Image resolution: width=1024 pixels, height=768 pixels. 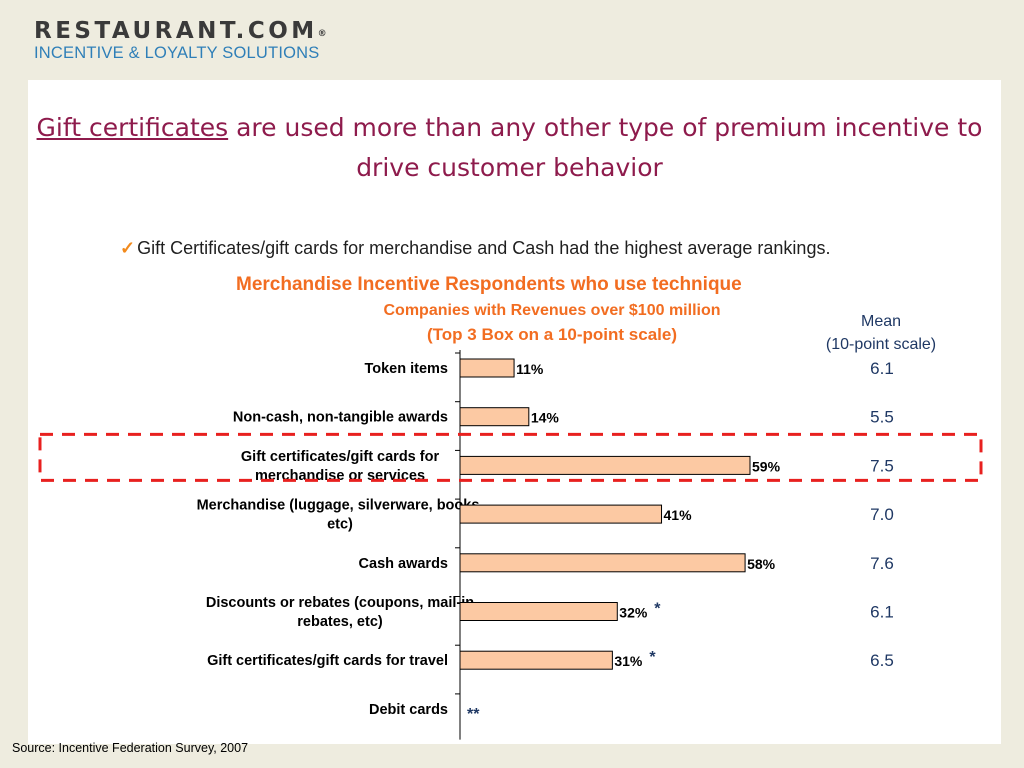 I want to click on highlight-box, so click(x=510, y=457).